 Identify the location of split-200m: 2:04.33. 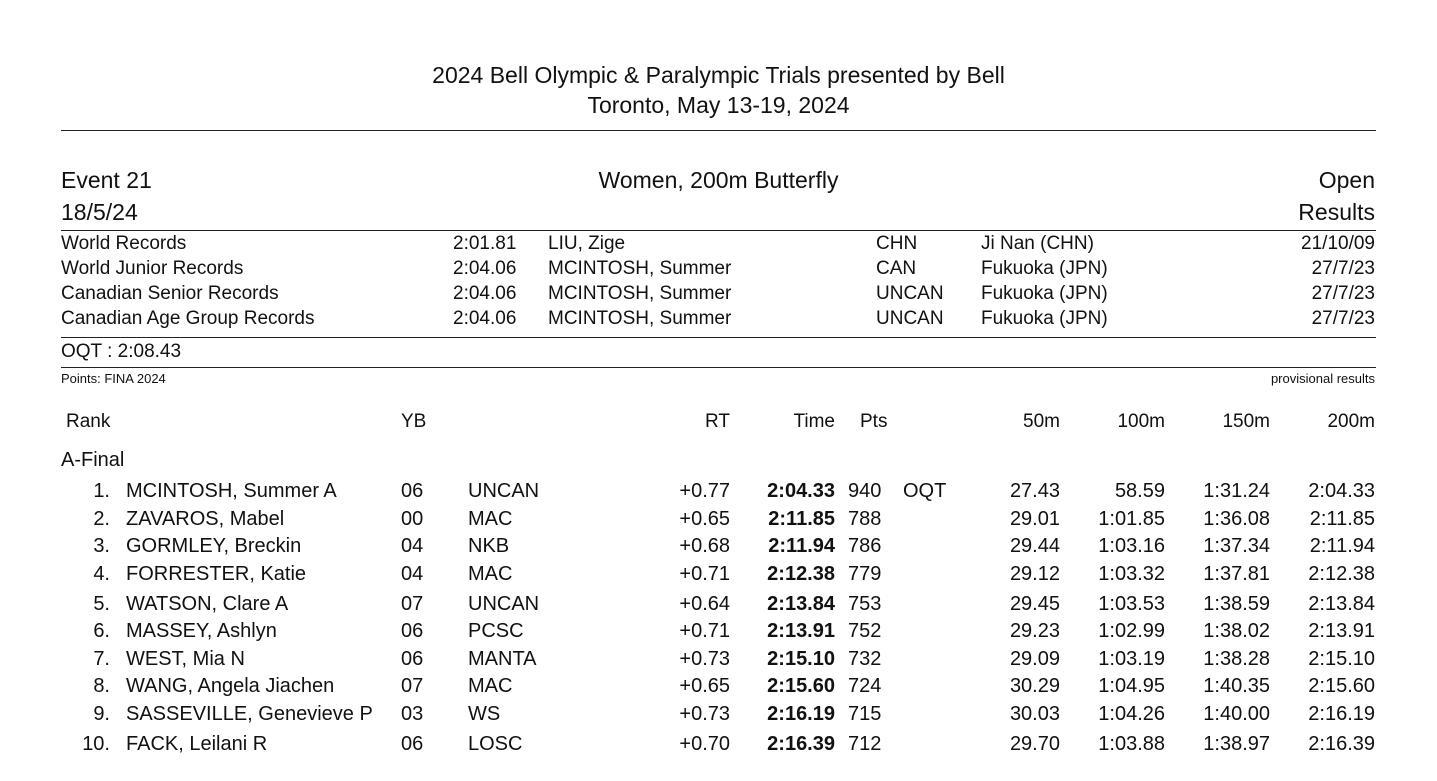
(1341, 491).